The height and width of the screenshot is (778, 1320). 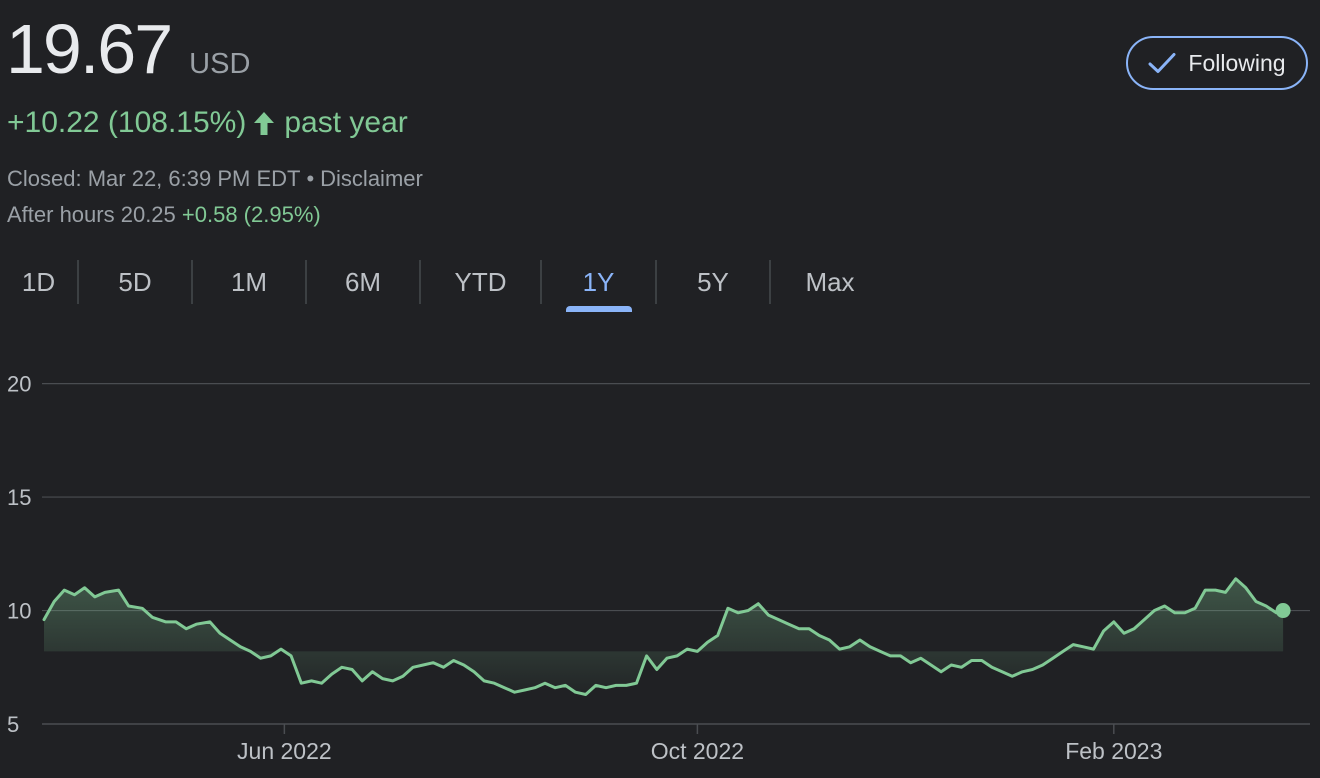 What do you see at coordinates (598, 282) in the screenshot?
I see `tab-1y: 1Y` at bounding box center [598, 282].